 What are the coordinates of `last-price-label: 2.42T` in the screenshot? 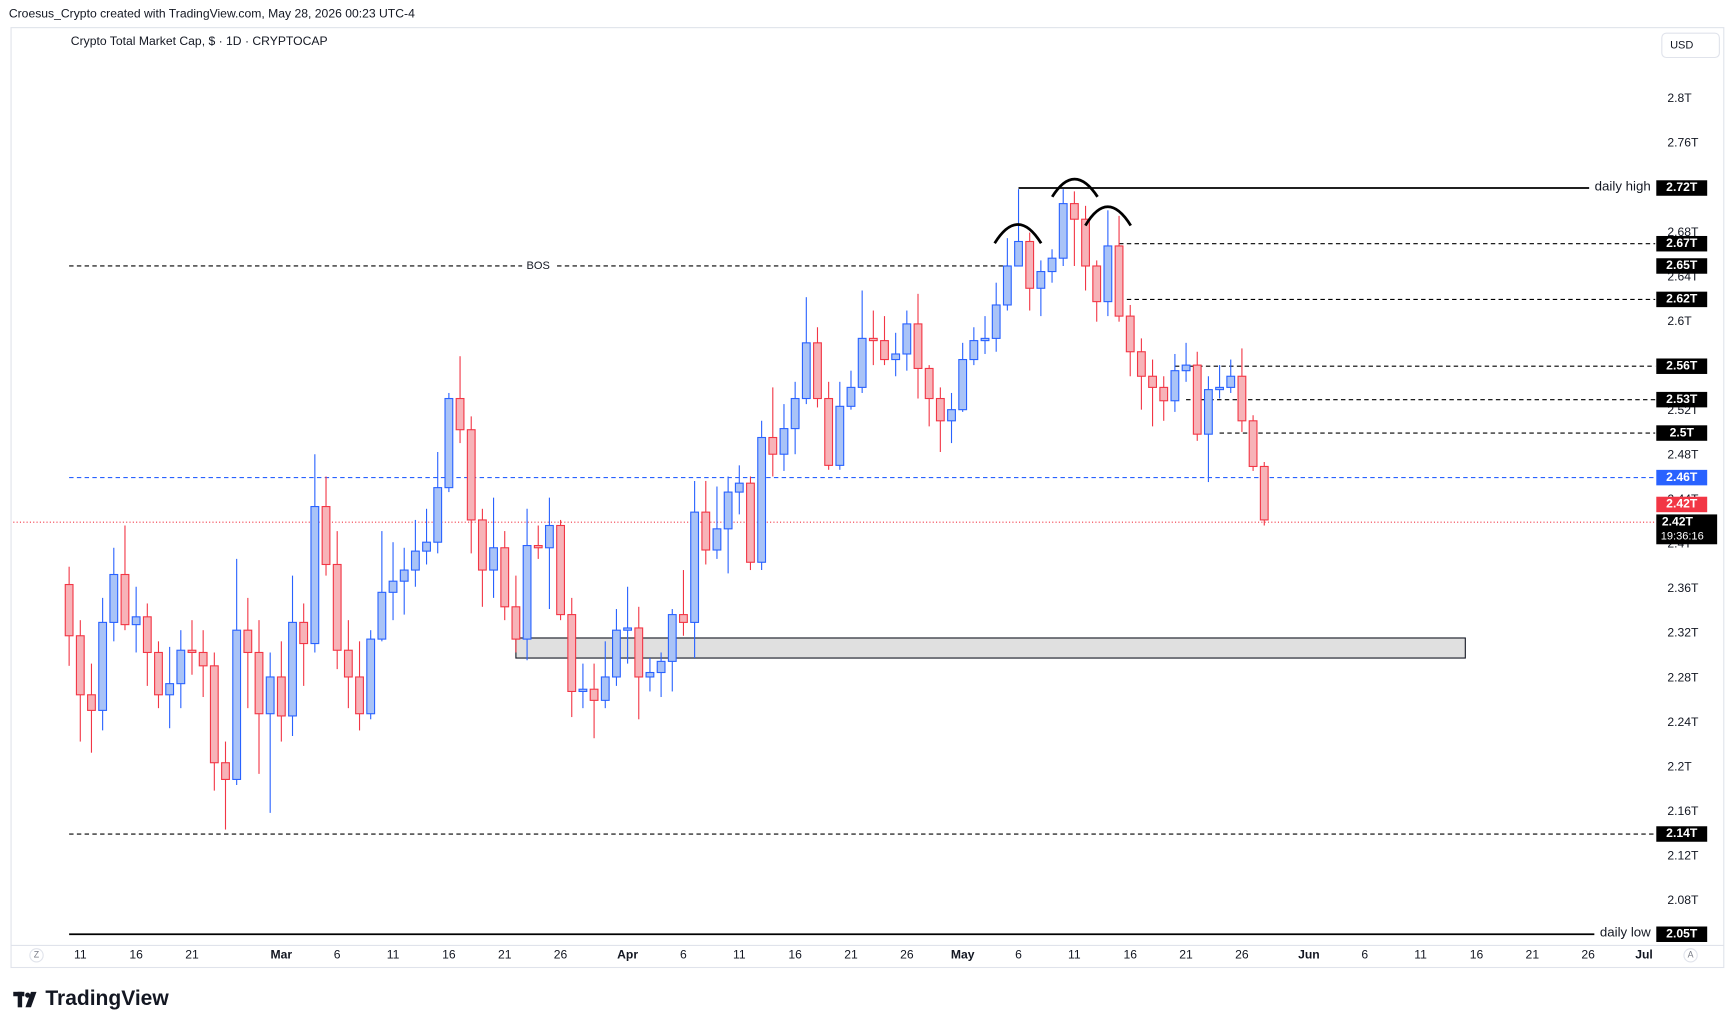 It's located at (1682, 504).